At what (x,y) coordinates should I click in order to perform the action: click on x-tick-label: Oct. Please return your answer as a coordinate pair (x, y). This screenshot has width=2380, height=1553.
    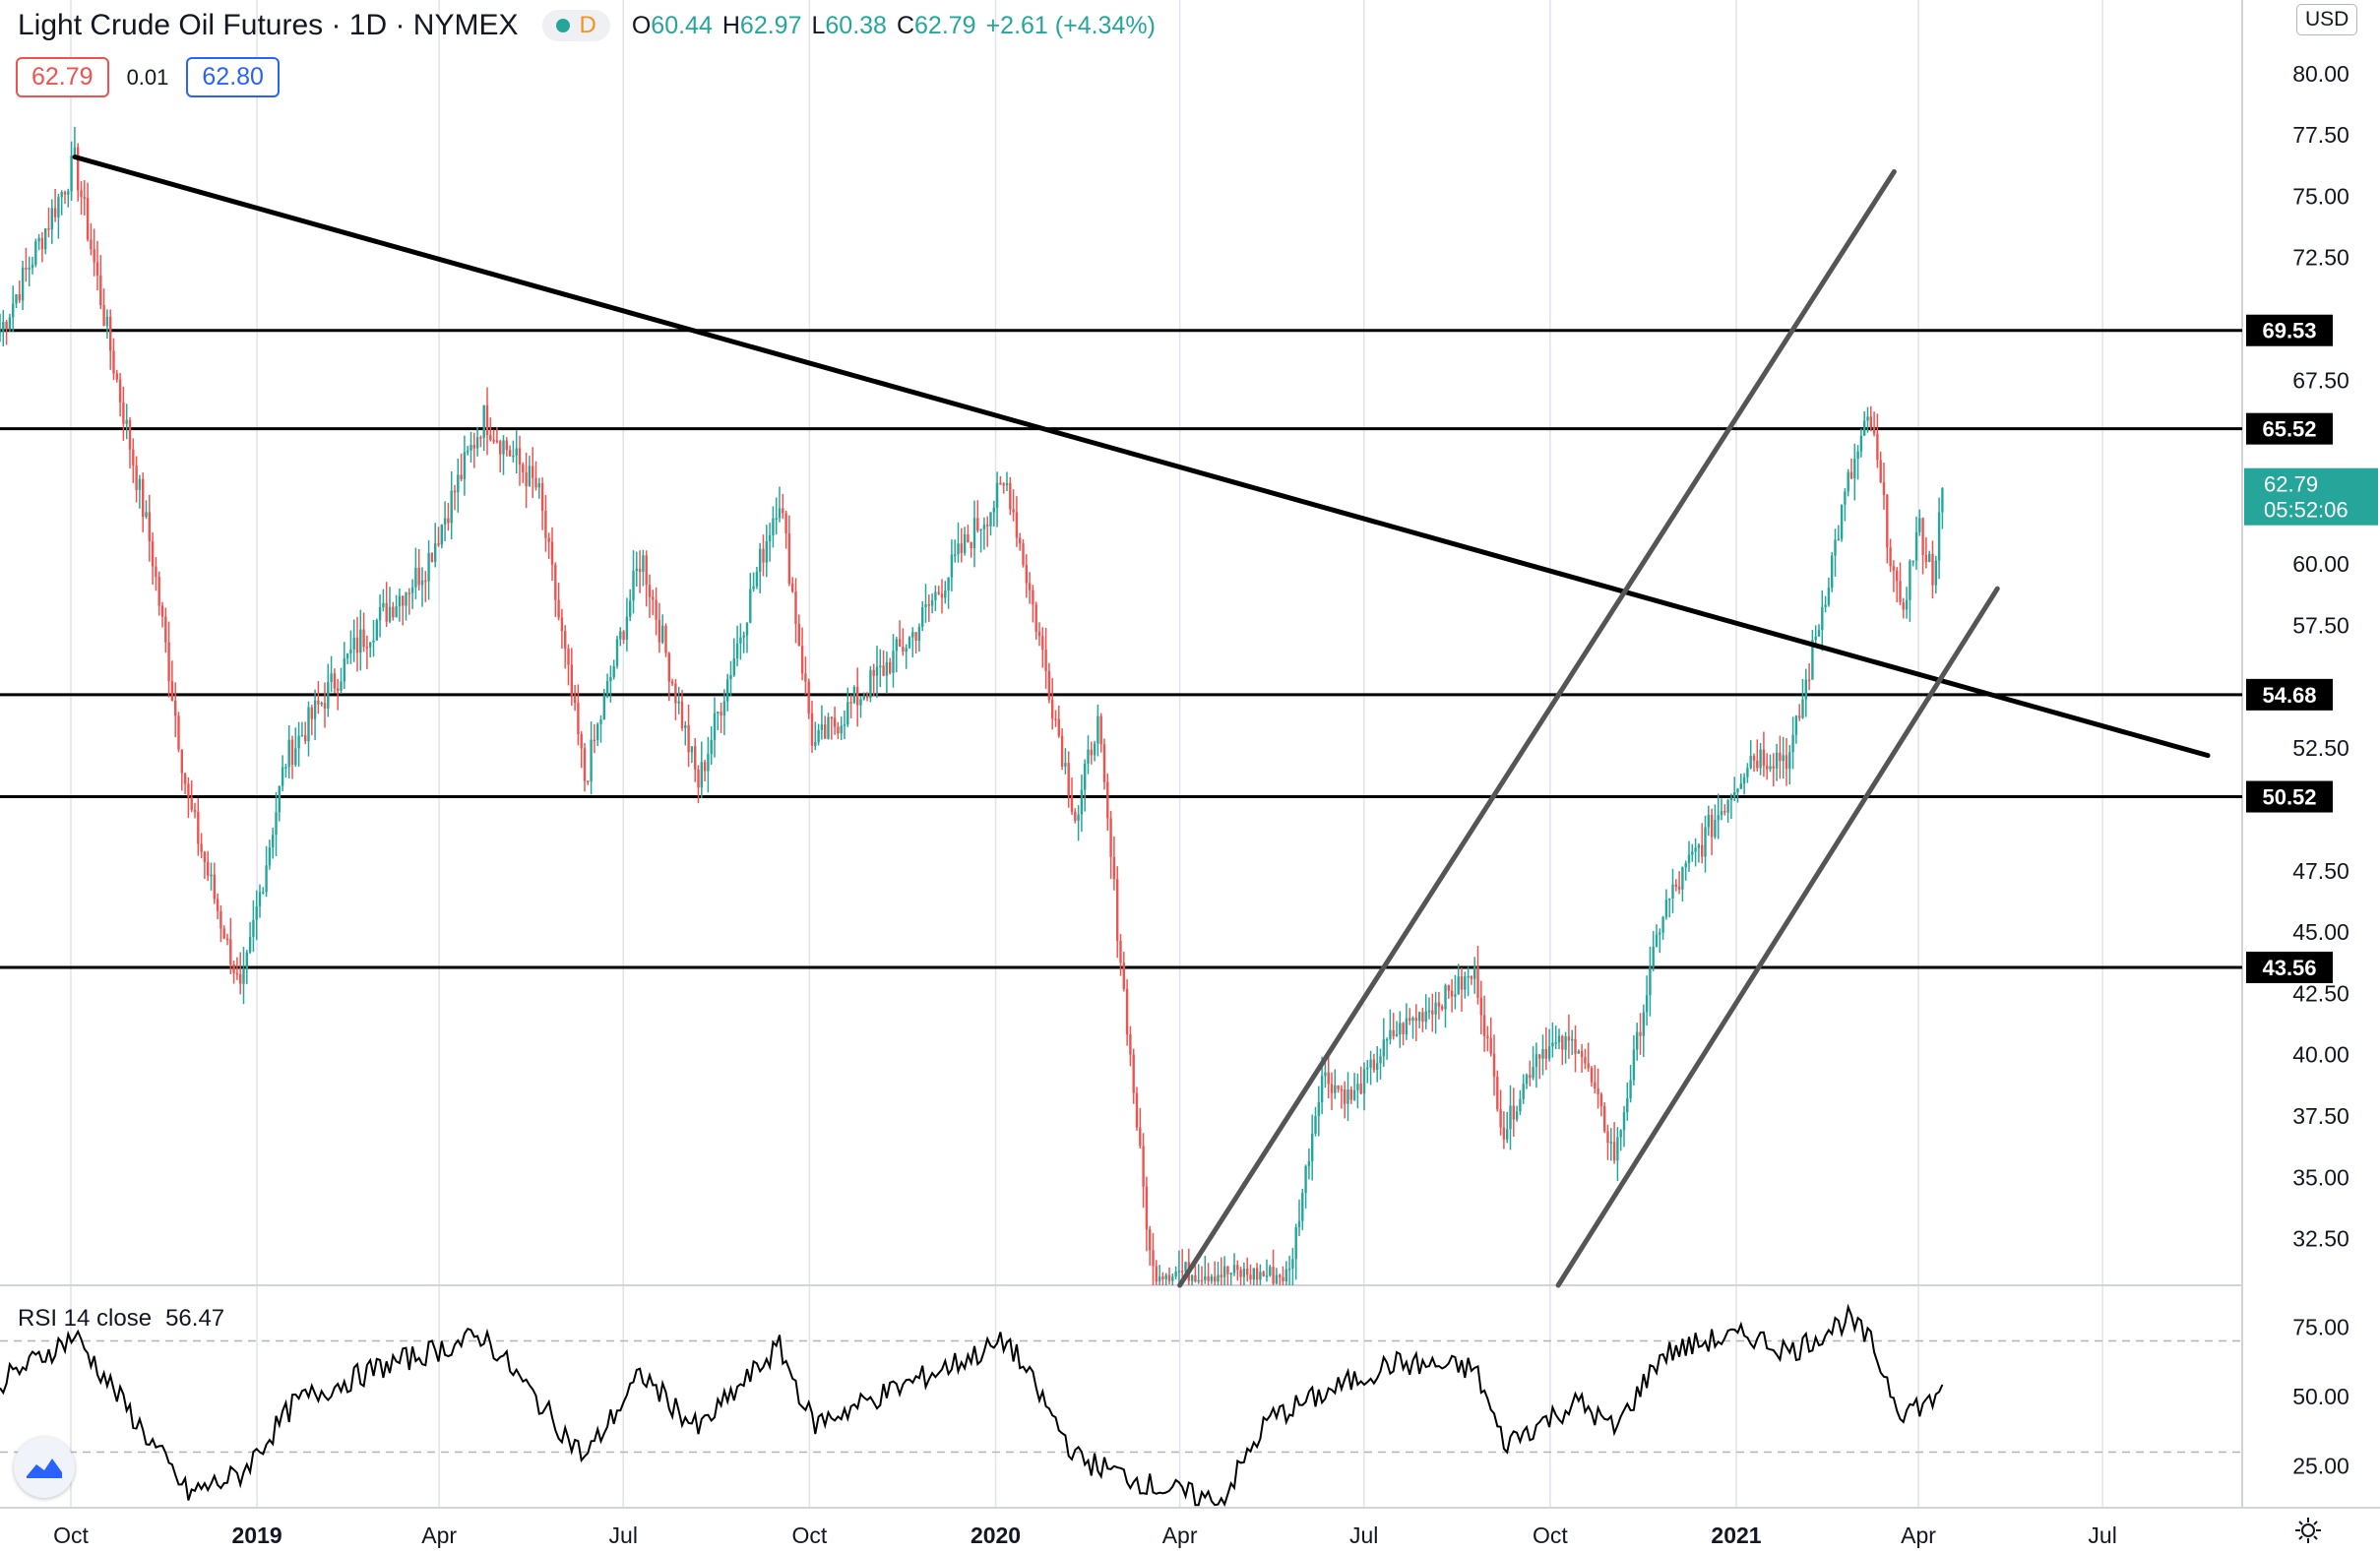
    Looking at the image, I should click on (809, 1535).